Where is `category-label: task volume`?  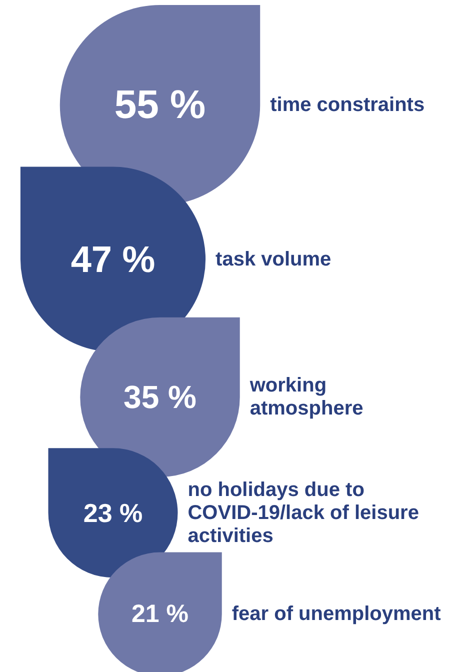
category-label: task volume is located at coordinates (274, 259).